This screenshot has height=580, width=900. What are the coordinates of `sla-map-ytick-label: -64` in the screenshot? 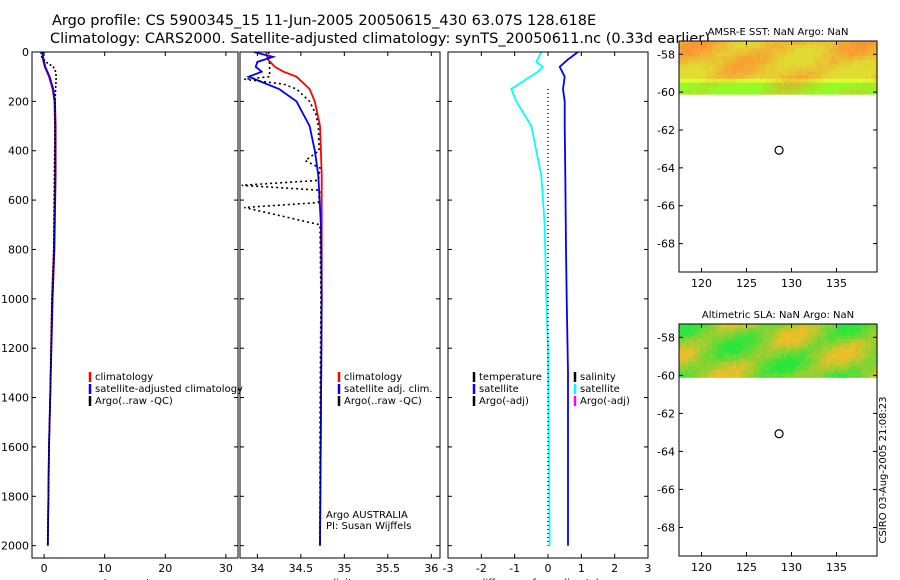 It's located at (666, 451).